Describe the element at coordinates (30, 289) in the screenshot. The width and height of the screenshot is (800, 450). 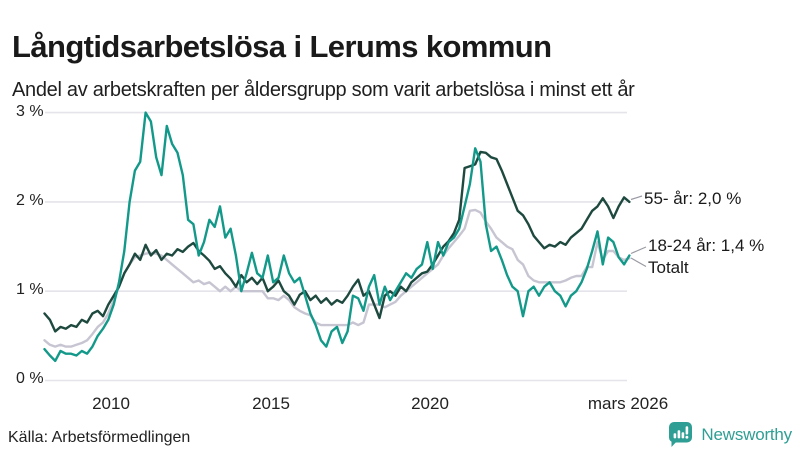
I see `y-axis-tick-1pct: 1 %` at that location.